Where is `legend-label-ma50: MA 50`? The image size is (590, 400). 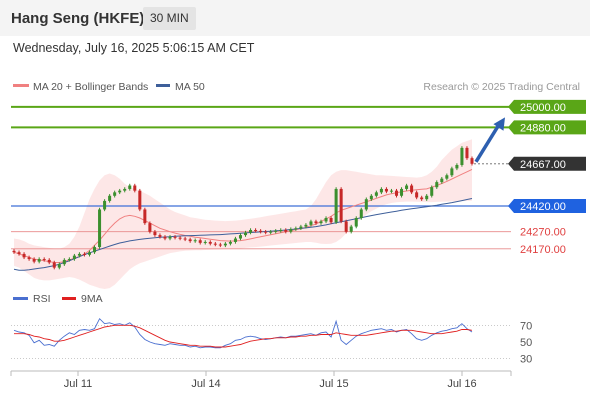
legend-label-ma50: MA 50 is located at coordinates (190, 87).